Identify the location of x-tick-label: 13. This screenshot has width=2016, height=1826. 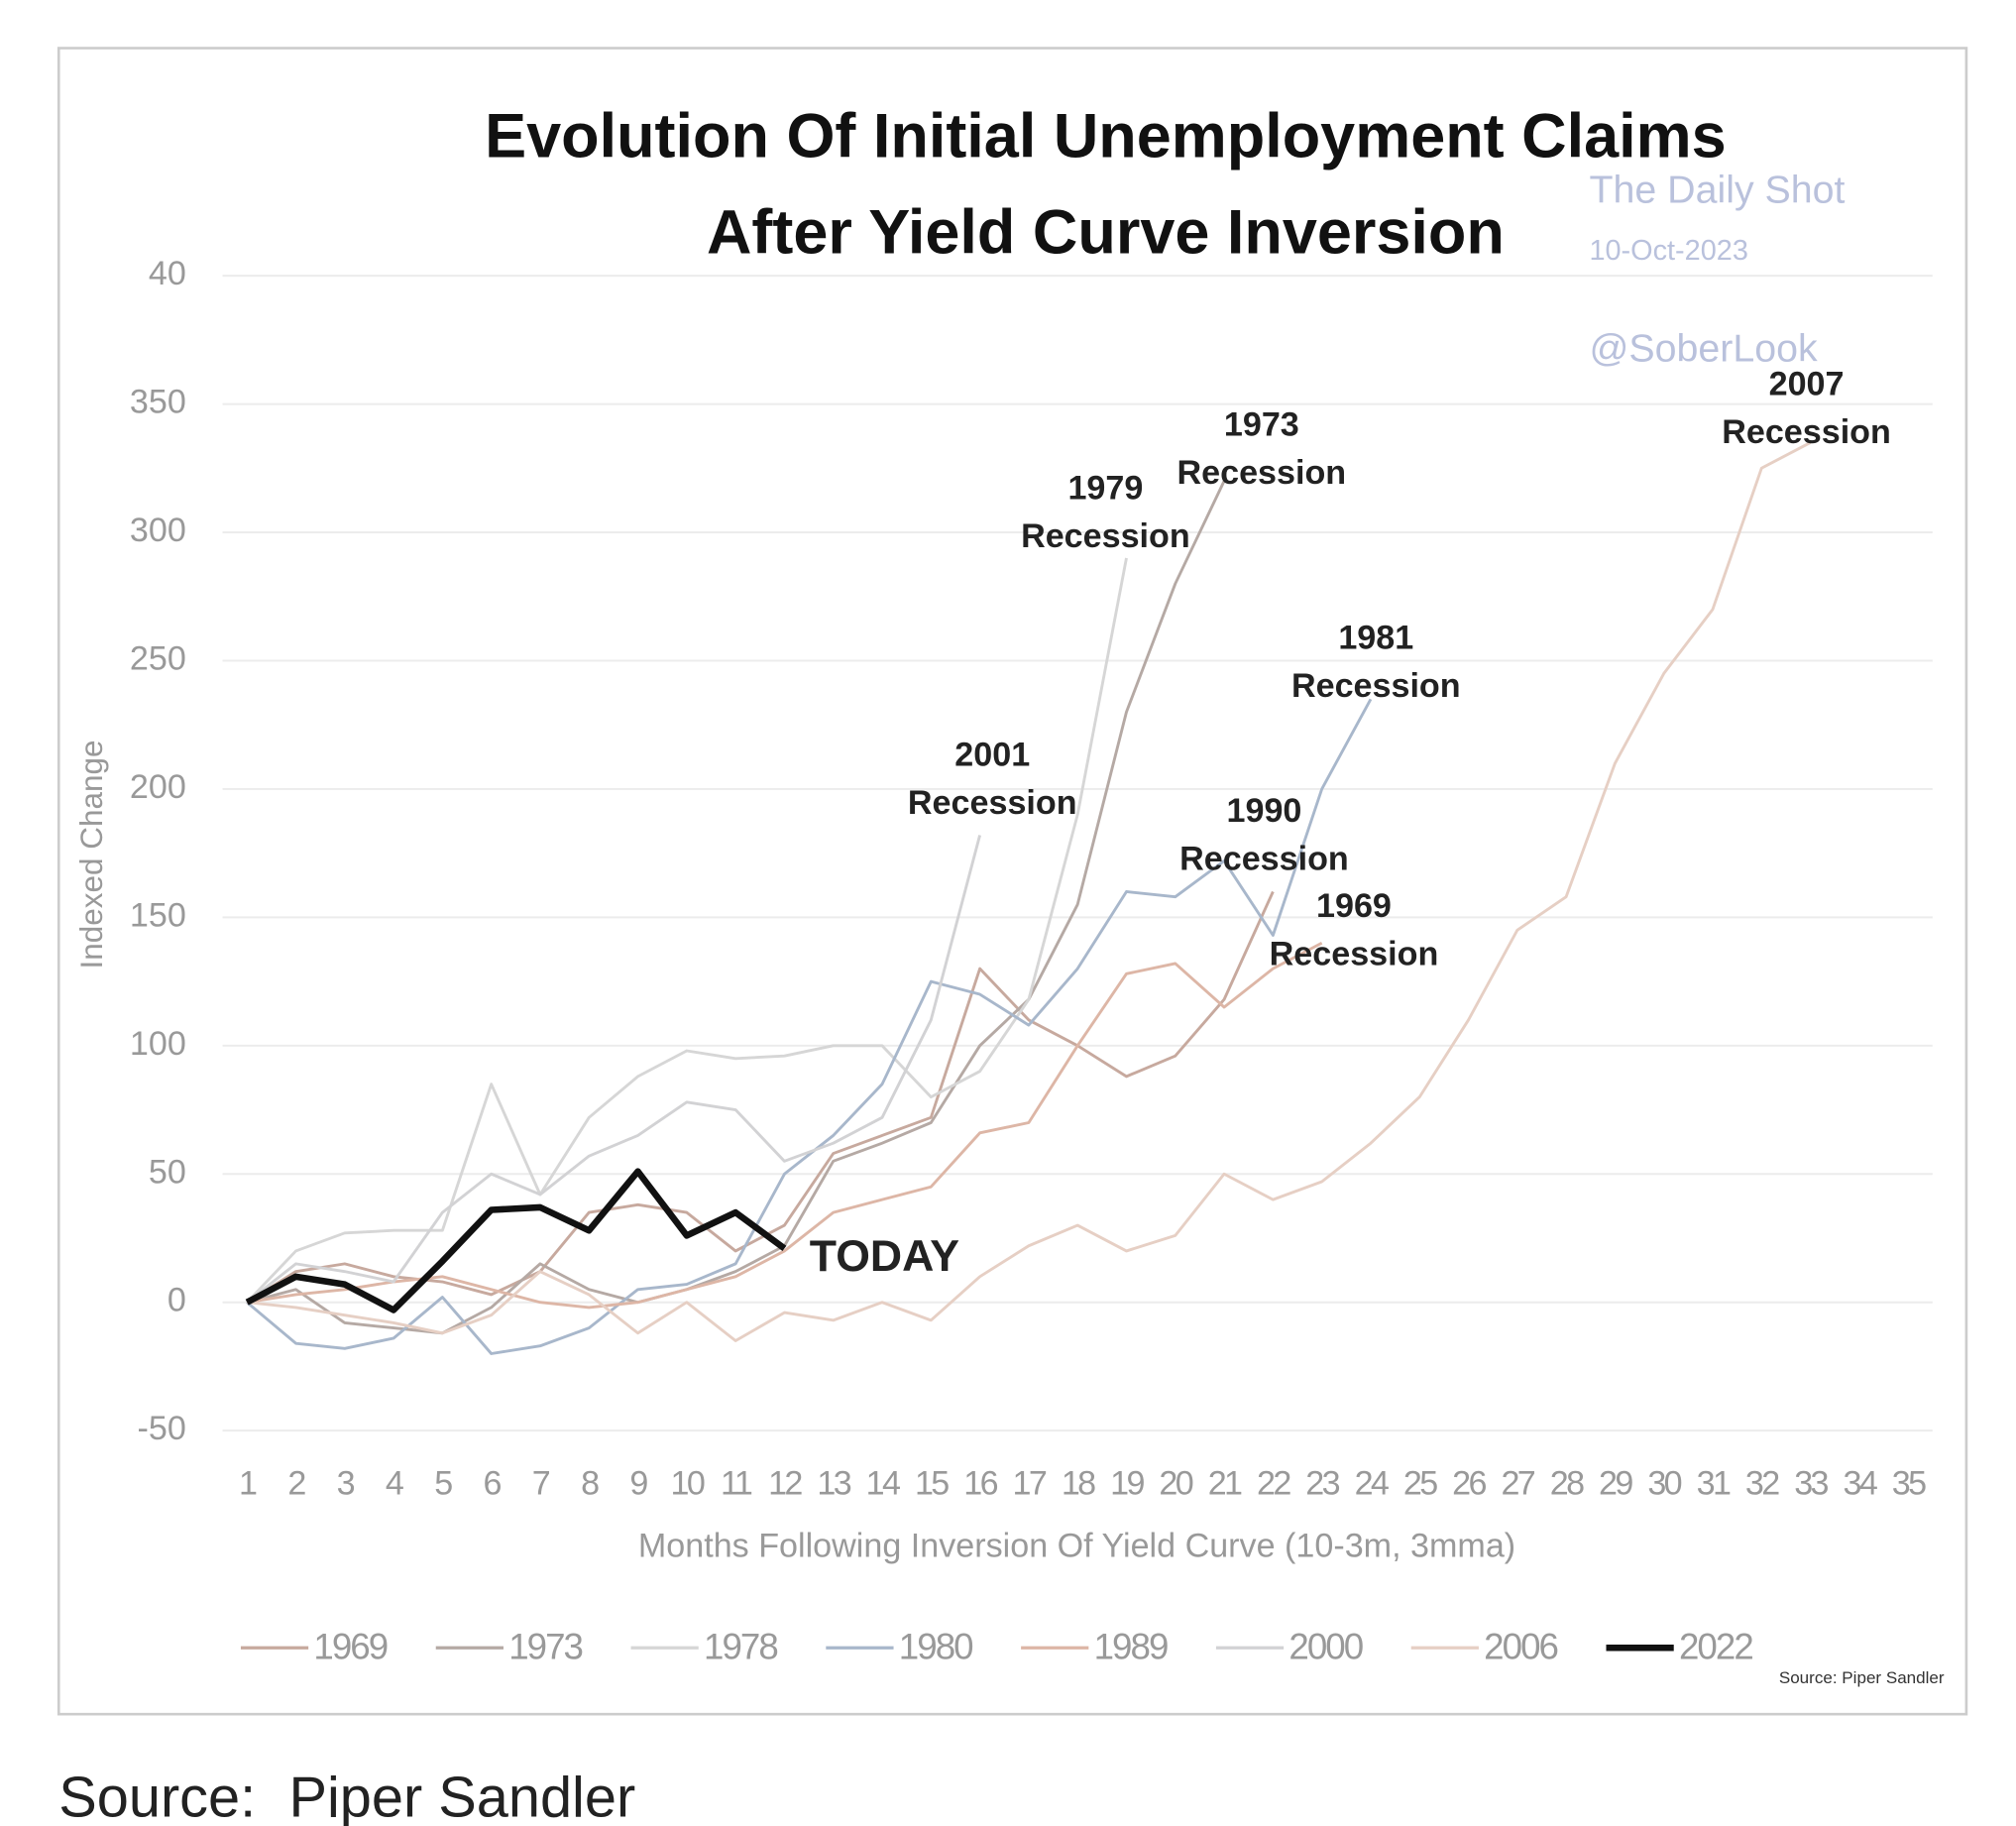
(833, 1483).